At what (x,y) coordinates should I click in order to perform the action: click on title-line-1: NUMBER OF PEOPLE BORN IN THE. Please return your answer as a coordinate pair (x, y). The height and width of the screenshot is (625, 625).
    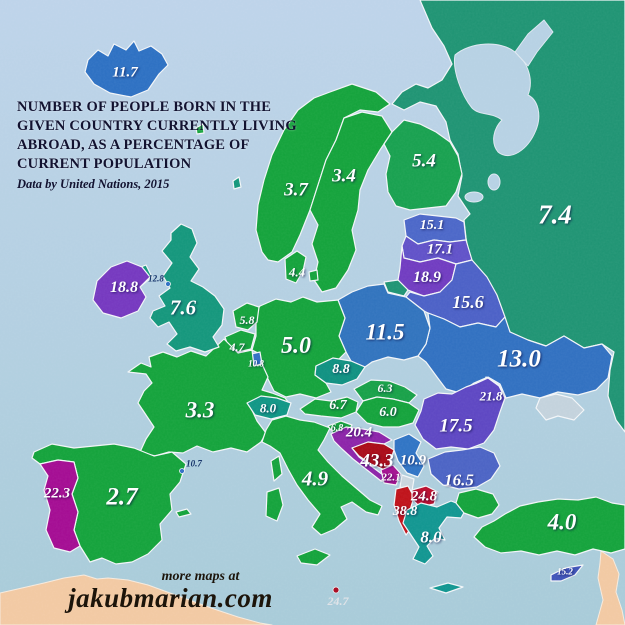
    Looking at the image, I should click on (144, 107).